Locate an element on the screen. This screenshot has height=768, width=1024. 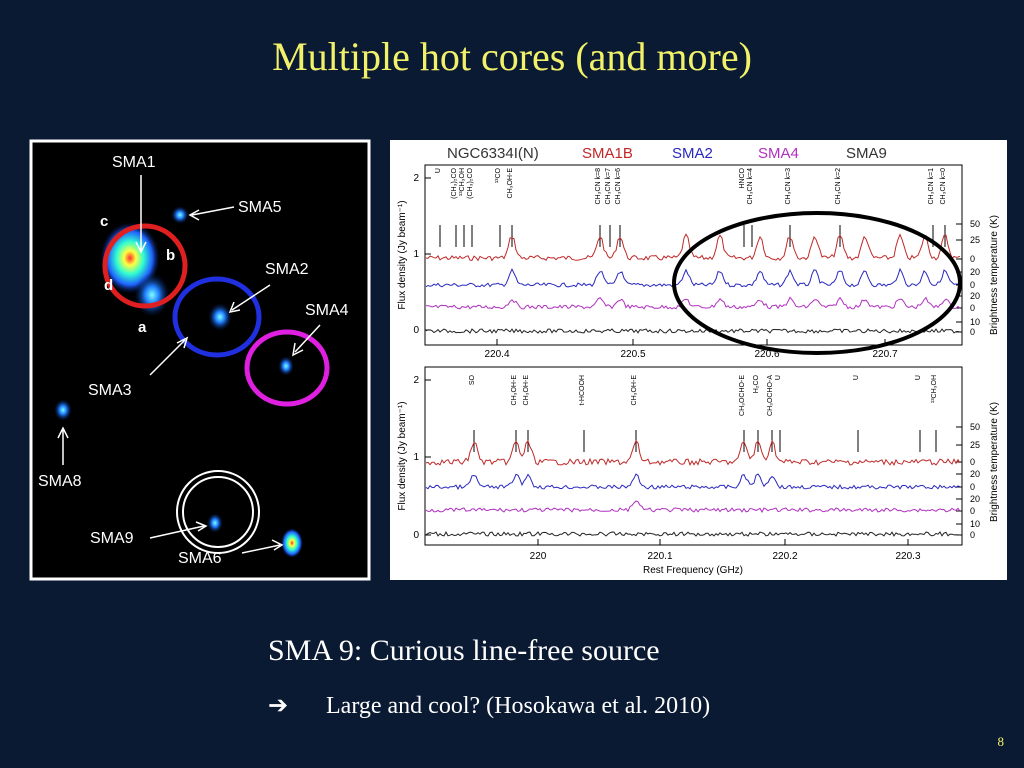
legend-label: SMA4 is located at coordinates (778, 153).